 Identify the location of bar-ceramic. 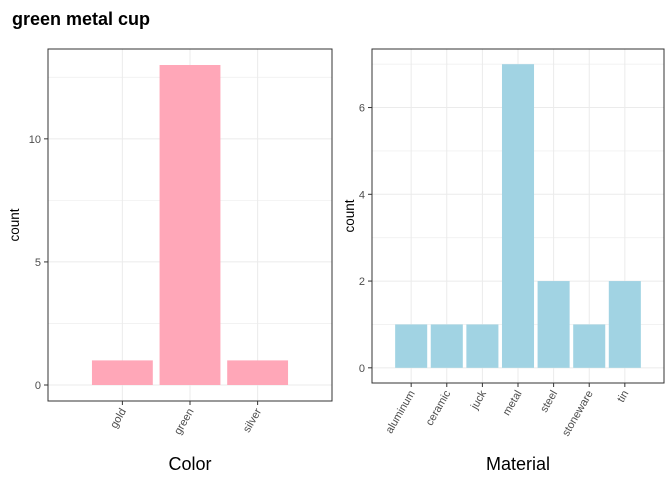
(446, 346).